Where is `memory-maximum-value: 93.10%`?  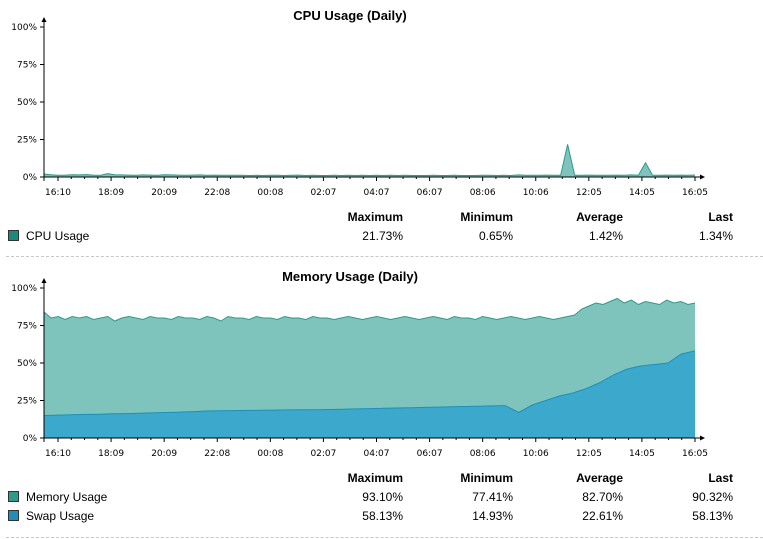
memory-maximum-value: 93.10% is located at coordinates (382, 497).